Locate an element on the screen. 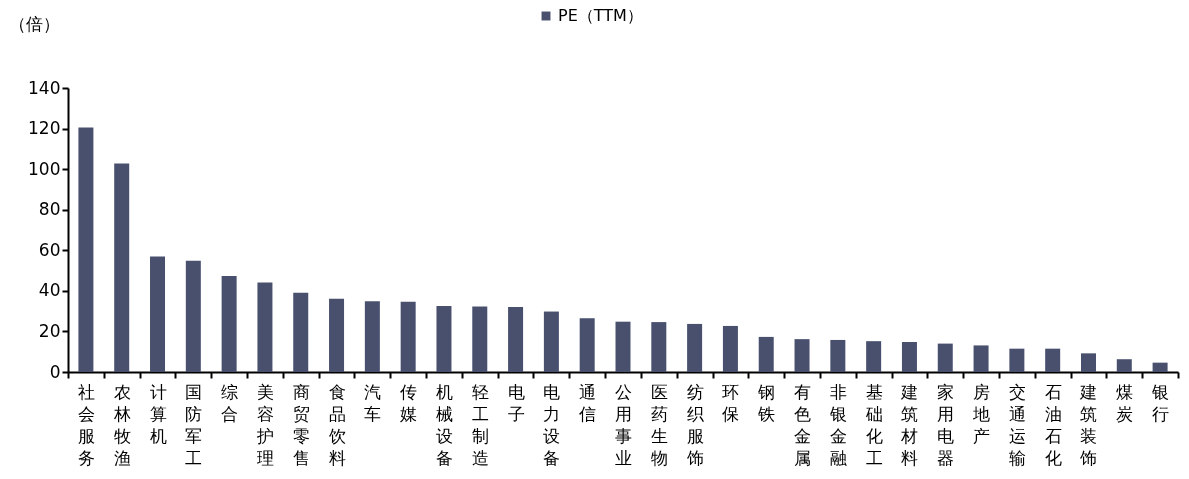 The height and width of the screenshot is (479, 1189). x-tick-label: 非银金融 is located at coordinates (837, 424).